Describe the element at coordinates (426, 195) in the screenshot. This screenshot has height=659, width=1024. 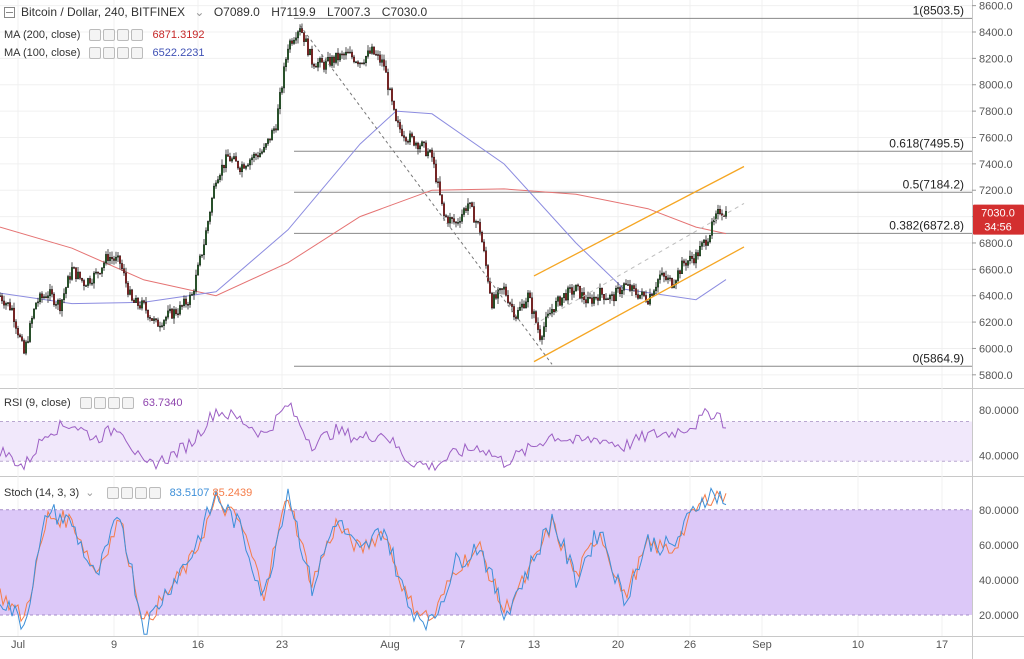
I see `trend-dashed-line` at that location.